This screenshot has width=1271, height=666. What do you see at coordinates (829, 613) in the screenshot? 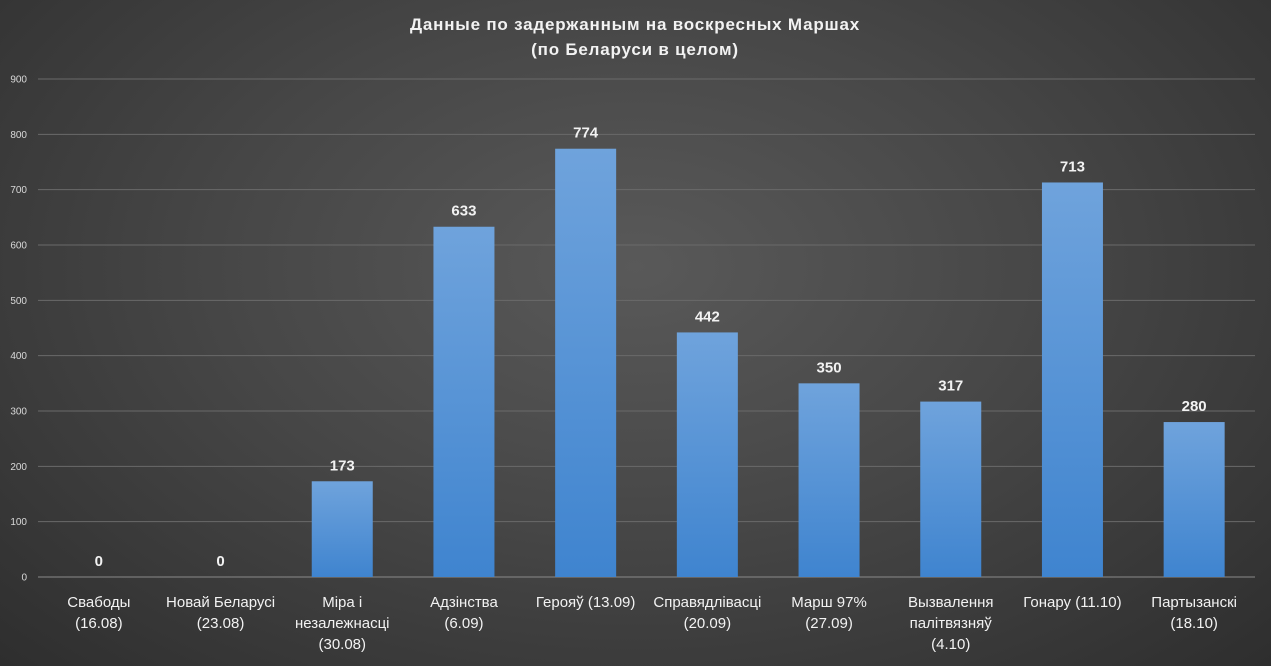
I see `x-category-label: Марш 97% (27.09)` at bounding box center [829, 613].